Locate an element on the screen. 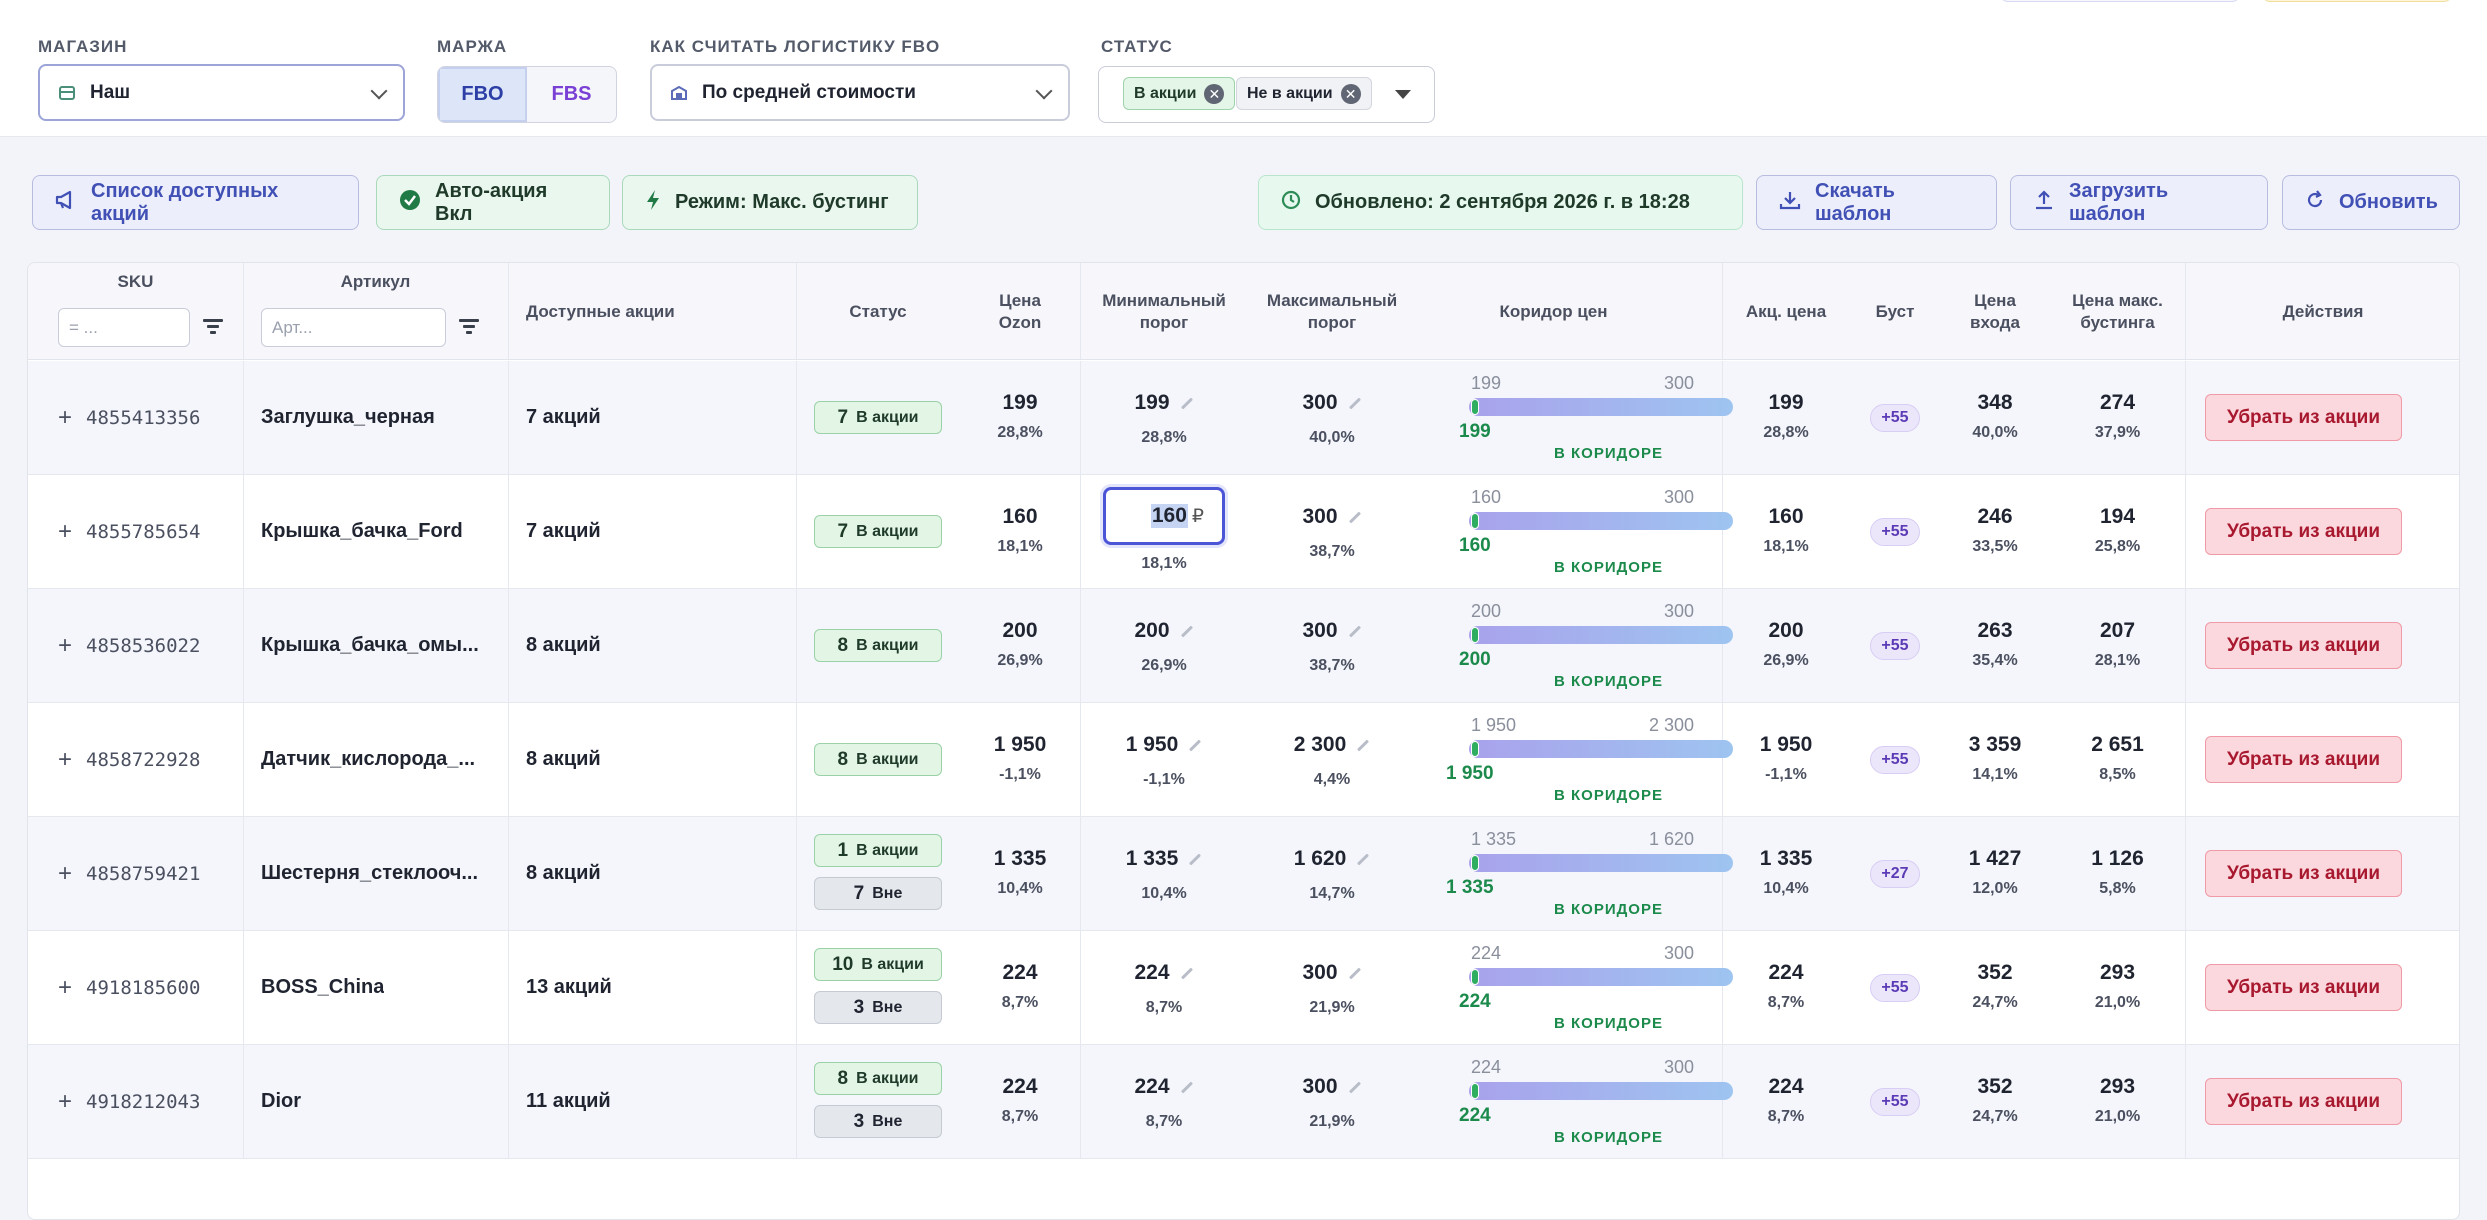  min-threshold-value: 1 950 is located at coordinates (1164, 745).